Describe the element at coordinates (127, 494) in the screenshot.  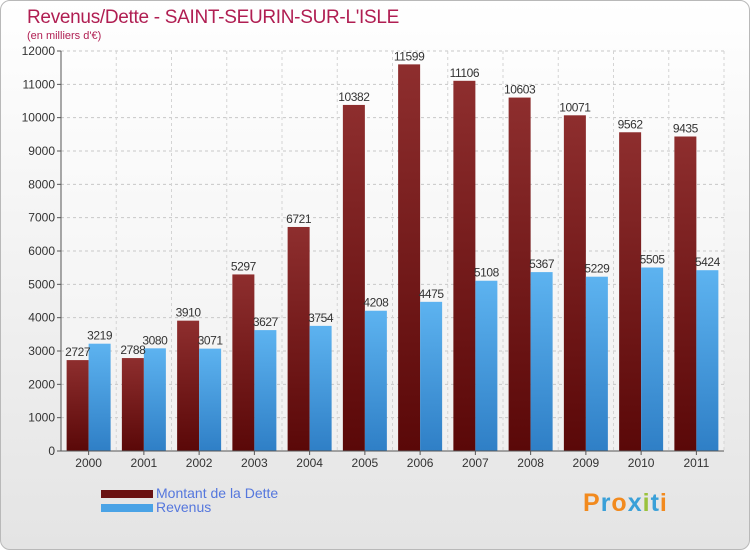
I see `legend-swatch-debt` at that location.